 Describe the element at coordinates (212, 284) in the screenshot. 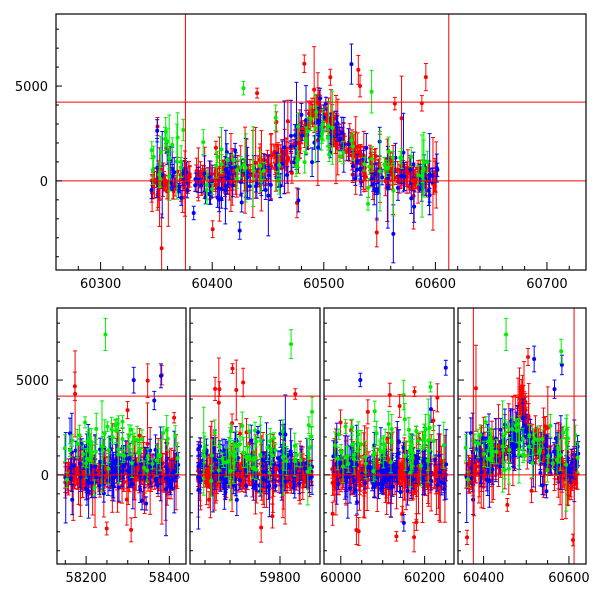

I see `x-tick-label: 60400` at that location.